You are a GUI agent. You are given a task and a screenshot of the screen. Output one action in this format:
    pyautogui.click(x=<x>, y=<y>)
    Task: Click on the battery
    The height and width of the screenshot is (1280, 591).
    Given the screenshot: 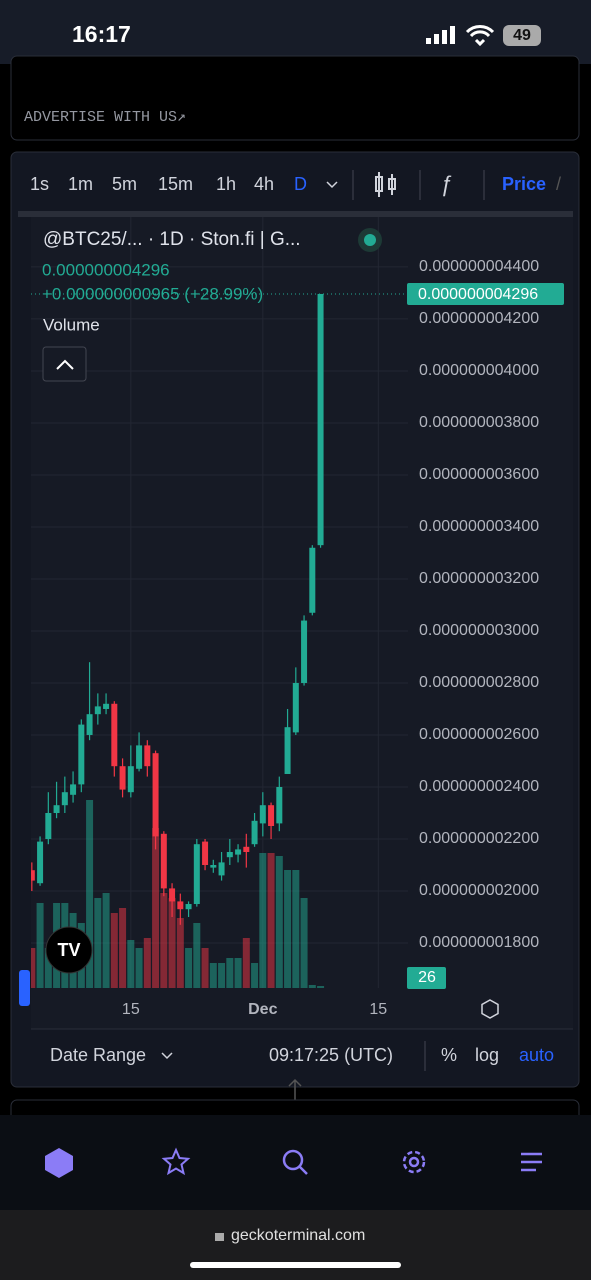 What is the action you would take?
    pyautogui.click(x=522, y=35)
    